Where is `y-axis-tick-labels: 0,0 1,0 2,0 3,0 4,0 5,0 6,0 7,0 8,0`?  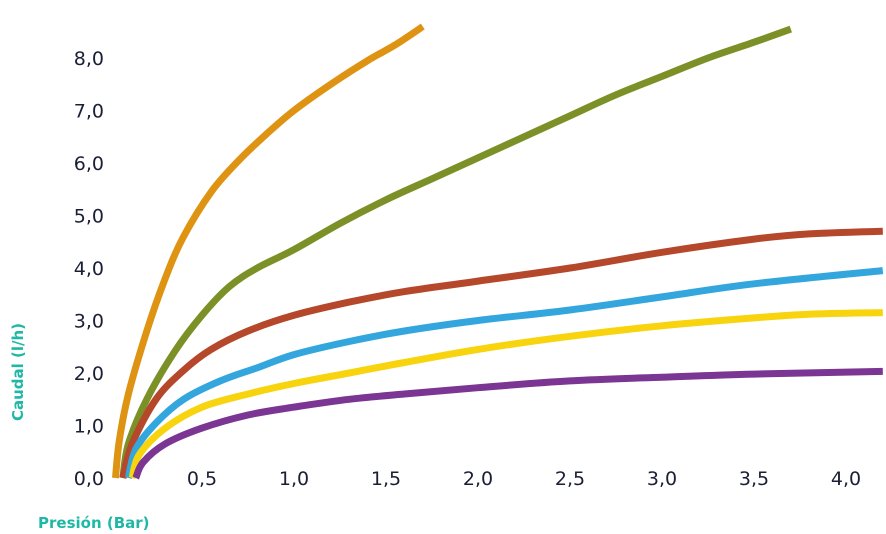 y-axis-tick-labels: 0,0 1,0 2,0 3,0 4,0 5,0 6,0 7,0 8,0 is located at coordinates (89, 269).